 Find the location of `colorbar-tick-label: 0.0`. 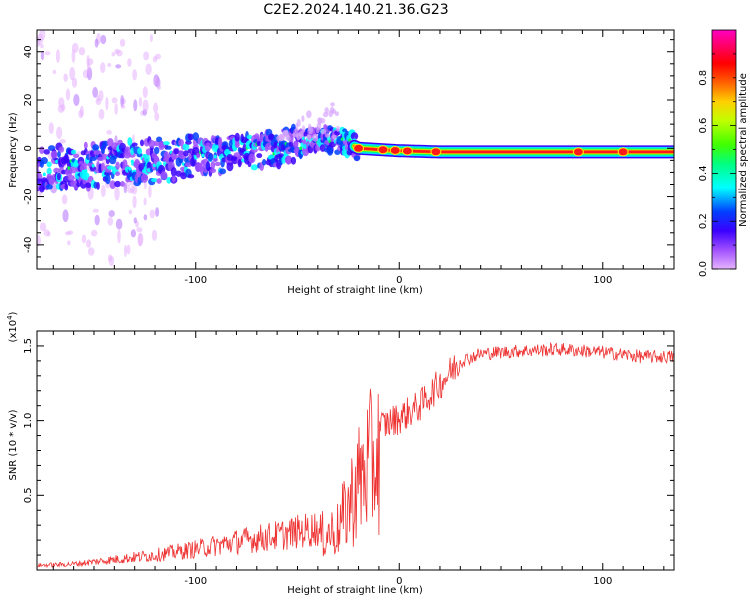

colorbar-tick-label: 0.0 is located at coordinates (703, 269).